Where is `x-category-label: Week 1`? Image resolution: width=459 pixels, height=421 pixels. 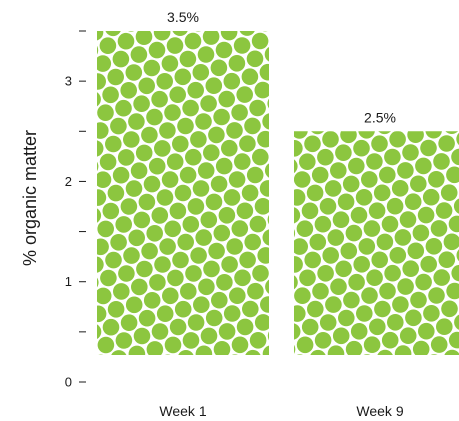 x-category-label: Week 1 is located at coordinates (182, 411).